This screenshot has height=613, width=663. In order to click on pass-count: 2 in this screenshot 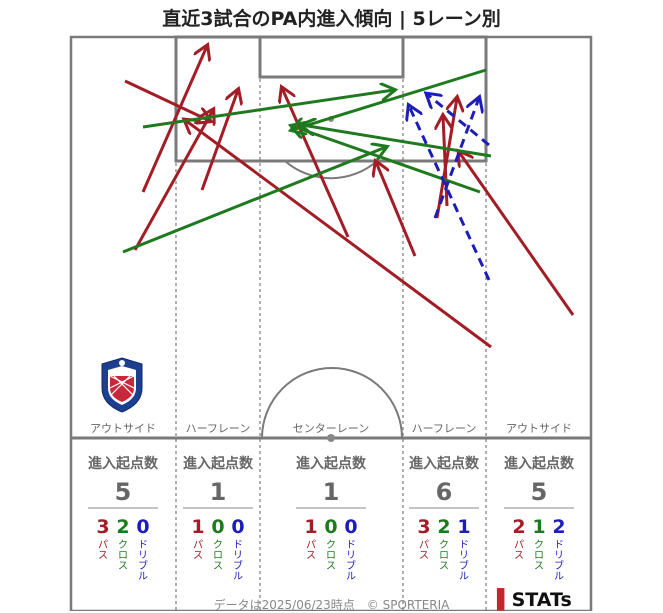, I will do `click(518, 527)`.